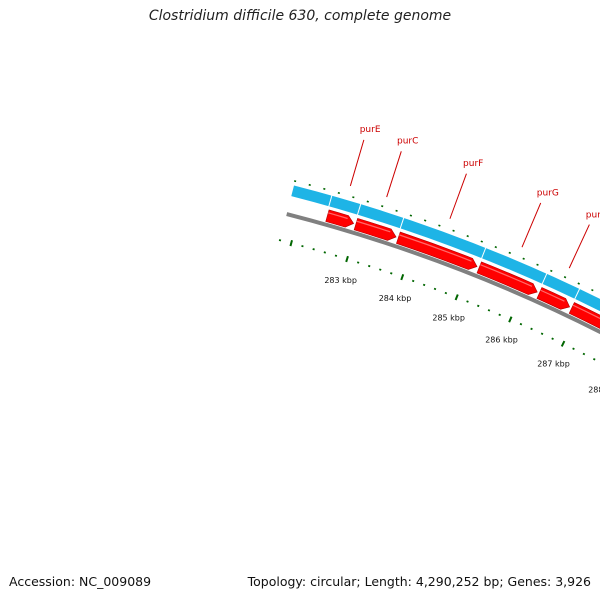 This screenshot has width=600, height=600. What do you see at coordinates (407, 142) in the screenshot?
I see `gene-label-purC: purC` at bounding box center [407, 142].